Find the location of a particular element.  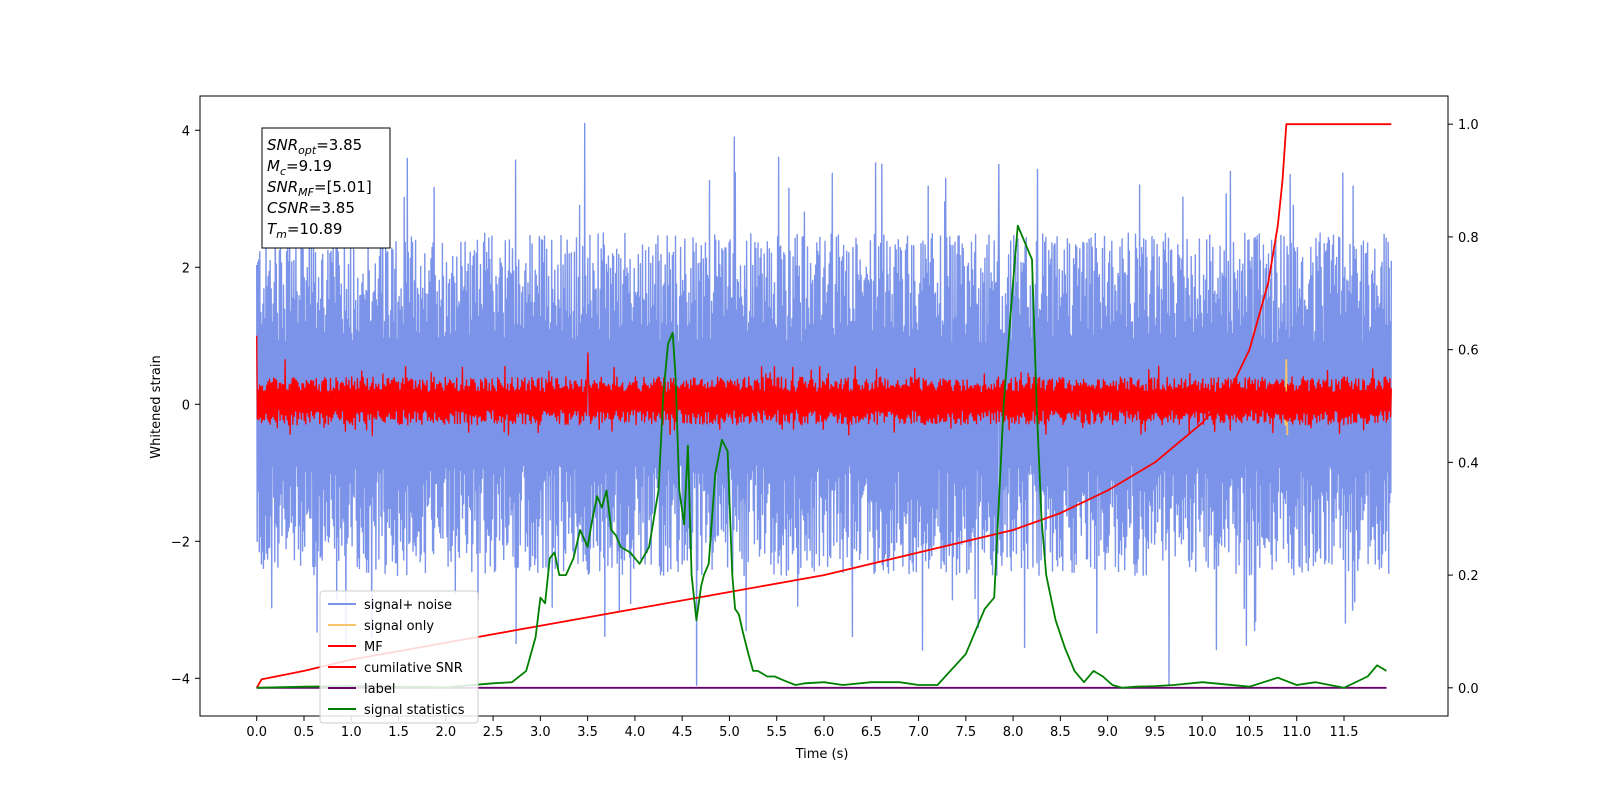

legend-label-signal-only: signal only is located at coordinates (399, 626).